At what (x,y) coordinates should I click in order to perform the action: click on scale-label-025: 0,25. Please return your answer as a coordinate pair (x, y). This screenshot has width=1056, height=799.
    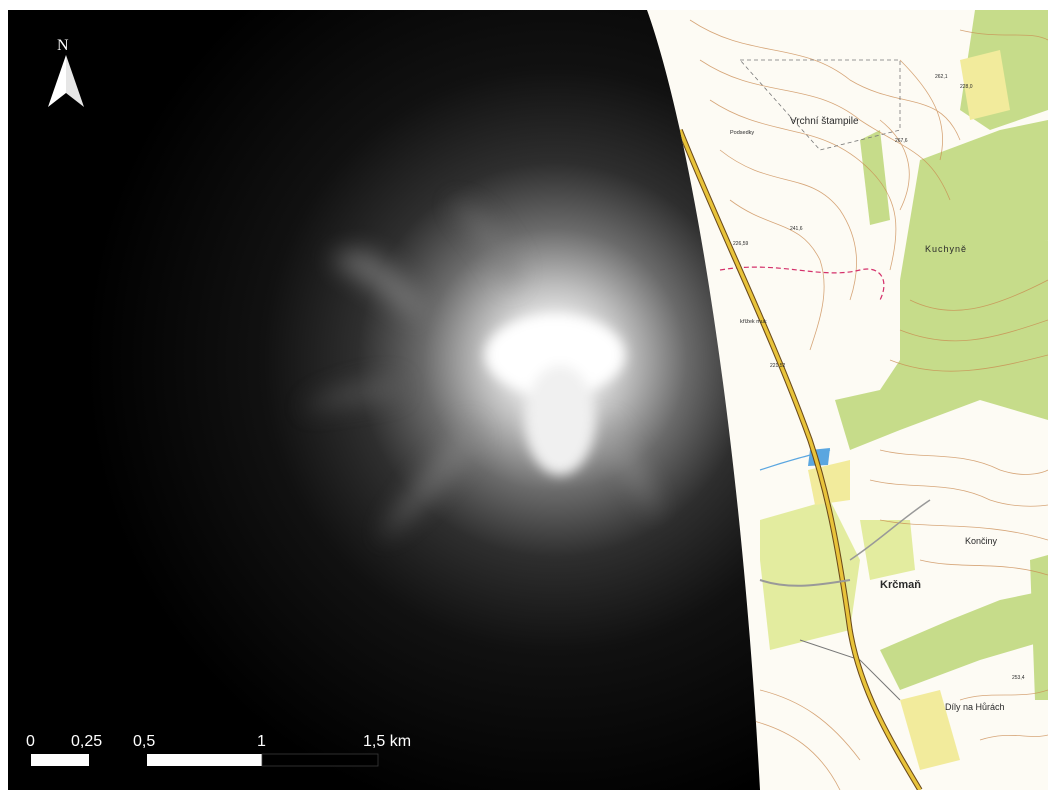
    Looking at the image, I should click on (86, 741).